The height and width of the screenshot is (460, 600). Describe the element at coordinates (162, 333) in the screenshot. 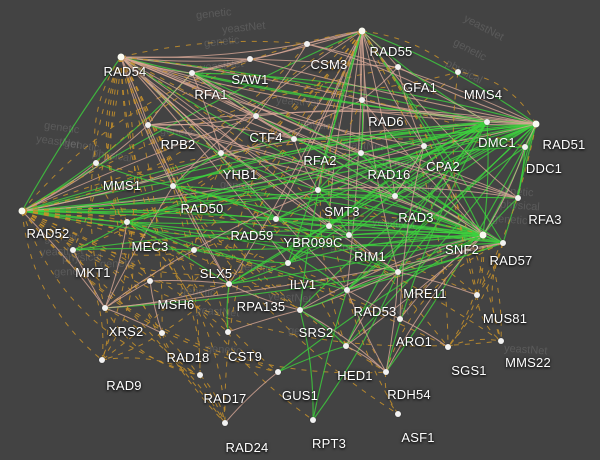

I see `graph-node-rad18` at that location.